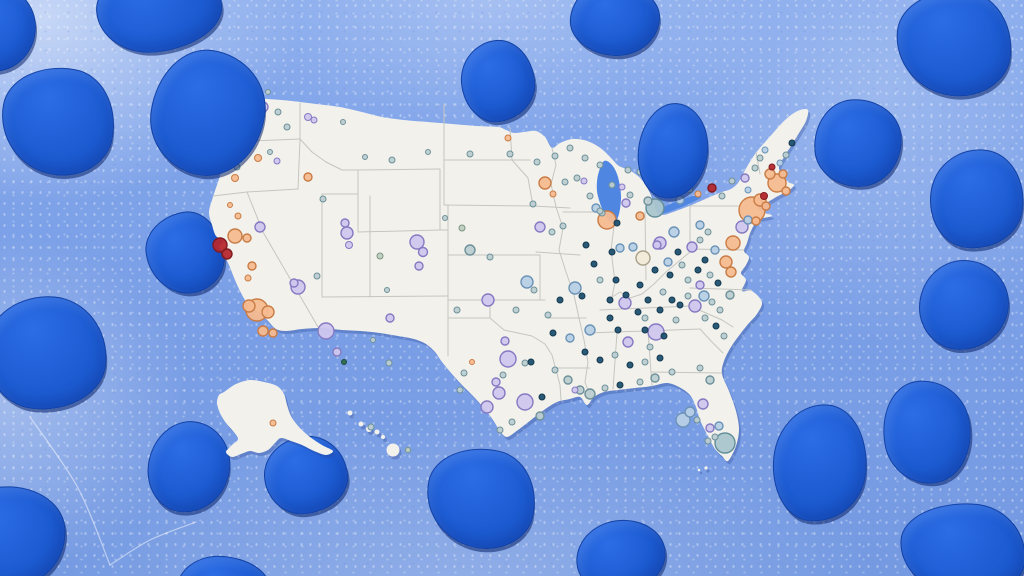 This screenshot has height=576, width=1024. Describe the element at coordinates (208, 113) in the screenshot. I see `paint-blob` at that location.